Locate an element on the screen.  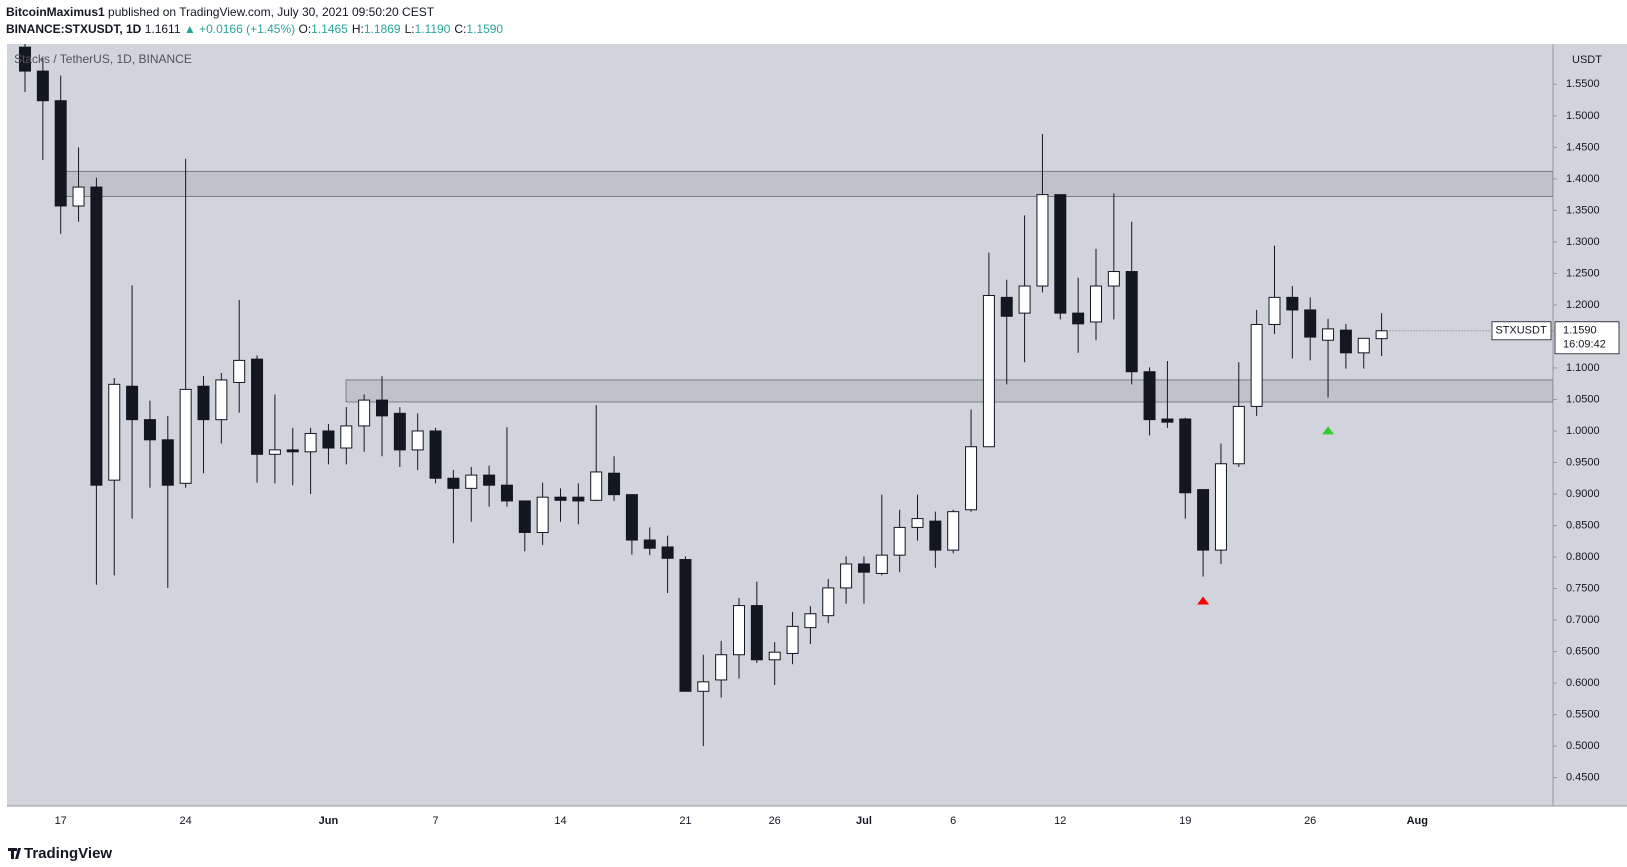
ohlc-value: 1.1590 is located at coordinates (485, 29).